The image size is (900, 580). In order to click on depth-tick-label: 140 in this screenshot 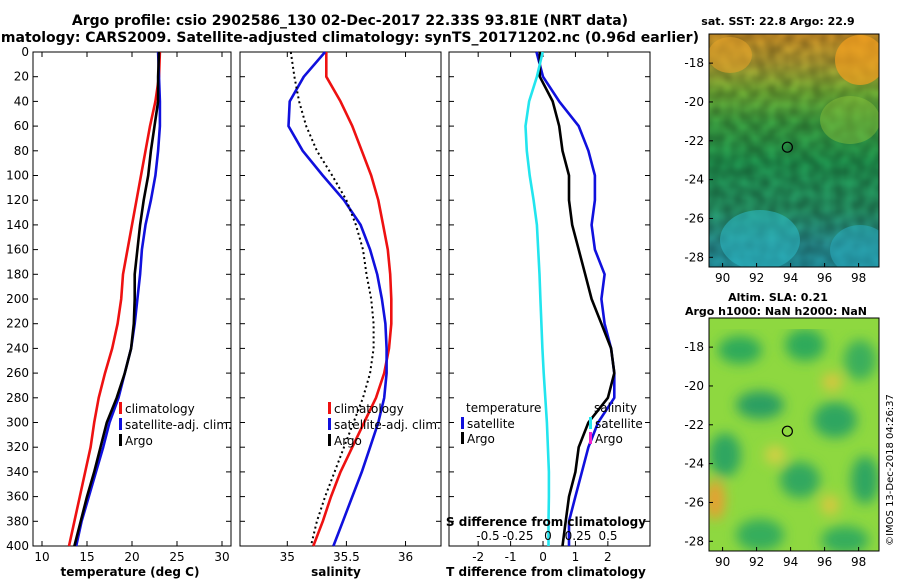, I will do `click(17, 225)`.